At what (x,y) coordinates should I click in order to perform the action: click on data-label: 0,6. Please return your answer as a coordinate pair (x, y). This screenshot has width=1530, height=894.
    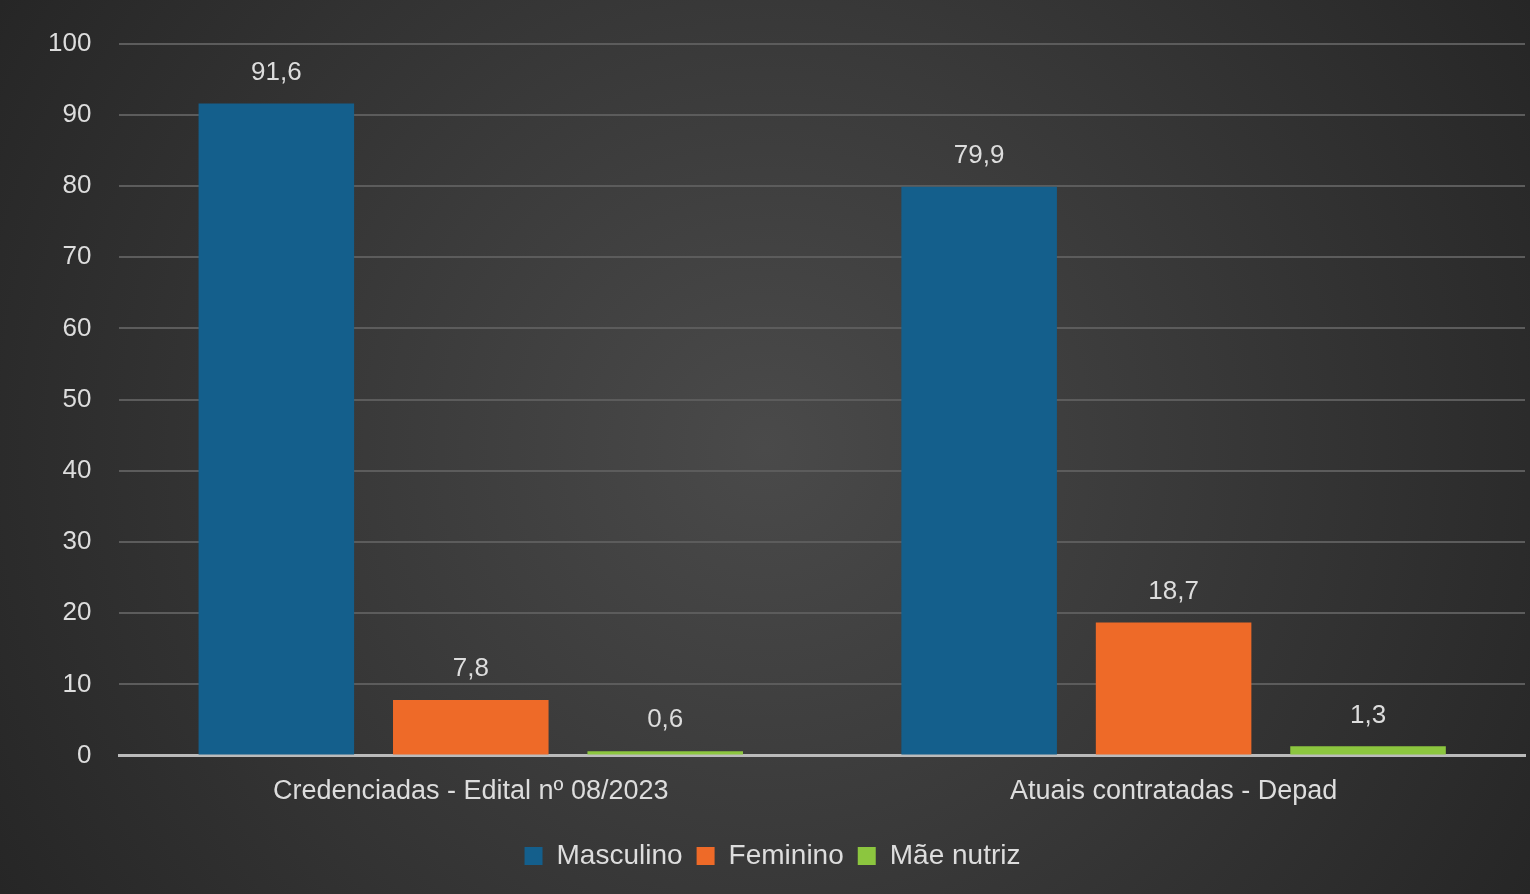
    Looking at the image, I should click on (665, 718).